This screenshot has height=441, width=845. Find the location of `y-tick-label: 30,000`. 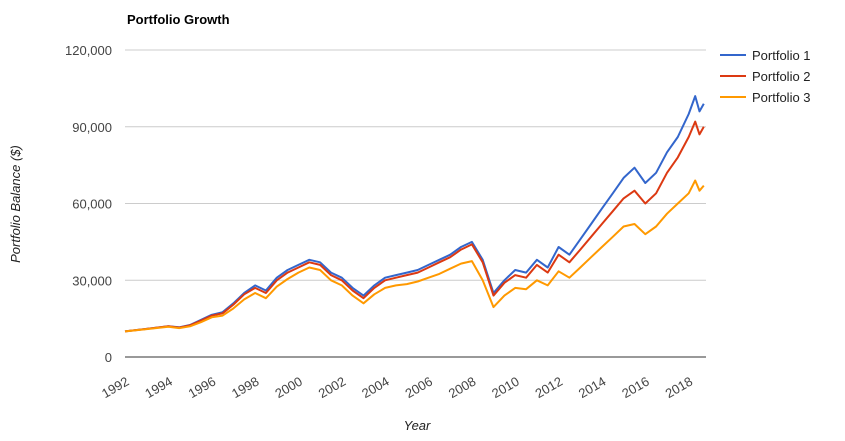

y-tick-label: 30,000 is located at coordinates (92, 280).